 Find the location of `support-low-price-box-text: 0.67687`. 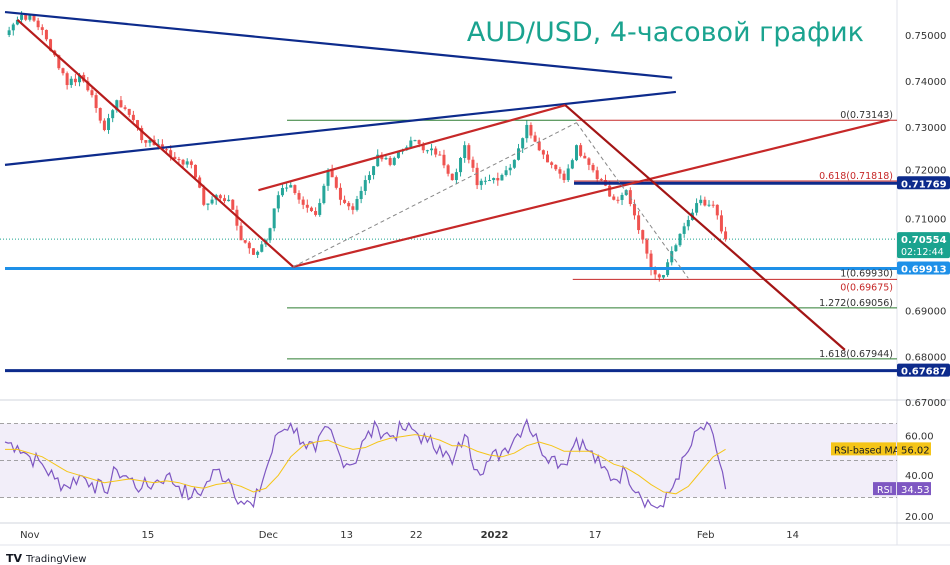

support-low-price-box-text: 0.67687 is located at coordinates (924, 372).